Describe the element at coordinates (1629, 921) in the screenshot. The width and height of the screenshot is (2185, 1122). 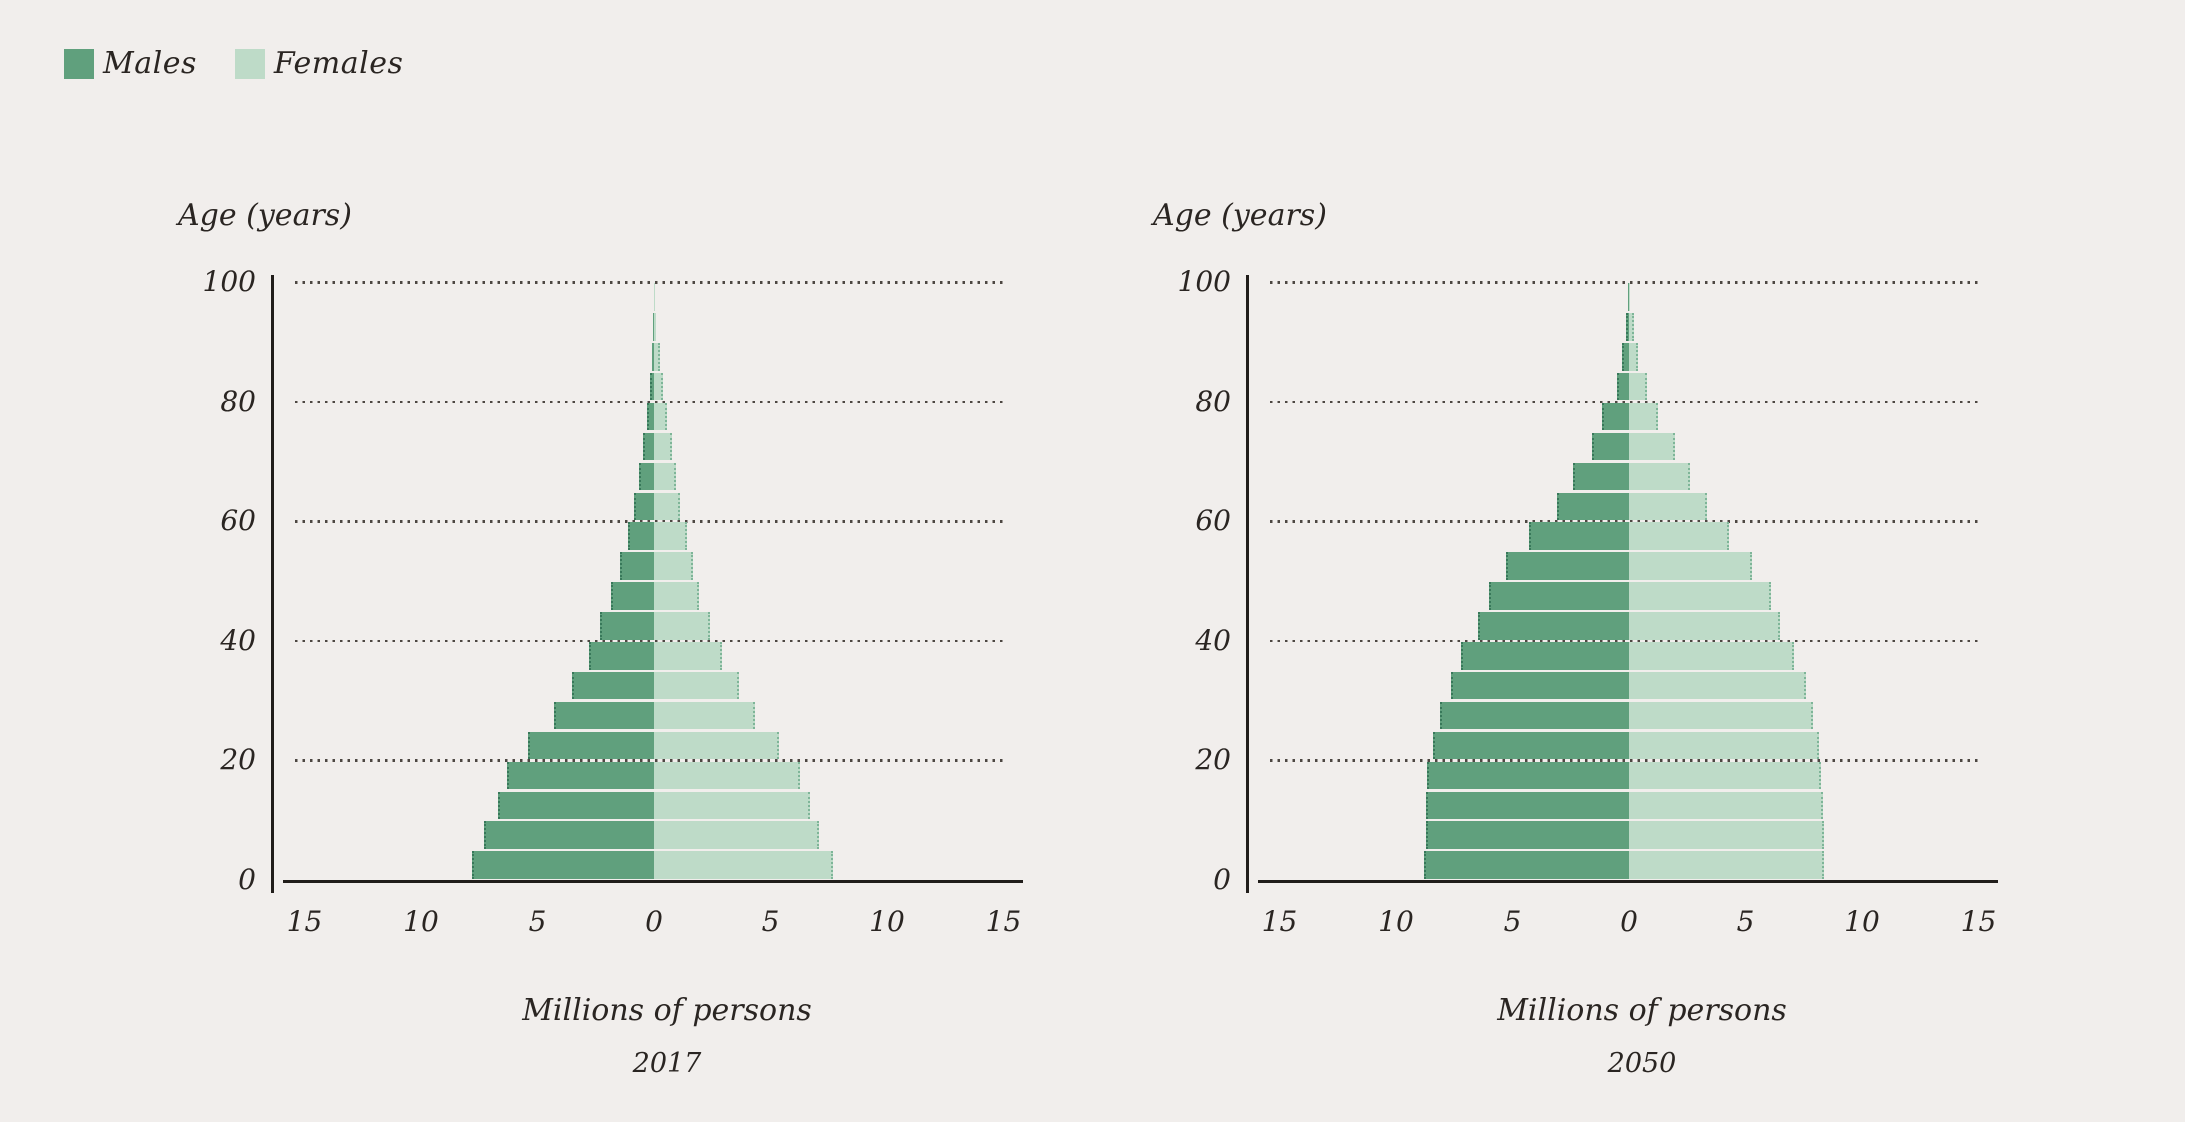
I see `x-tick-label-0-3: 0` at that location.